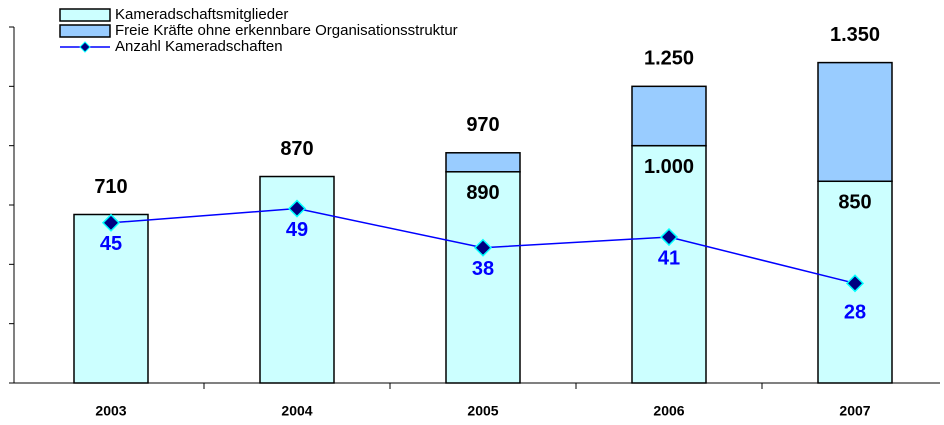  What do you see at coordinates (483, 269) in the screenshot?
I see `line-value-label: 38` at bounding box center [483, 269].